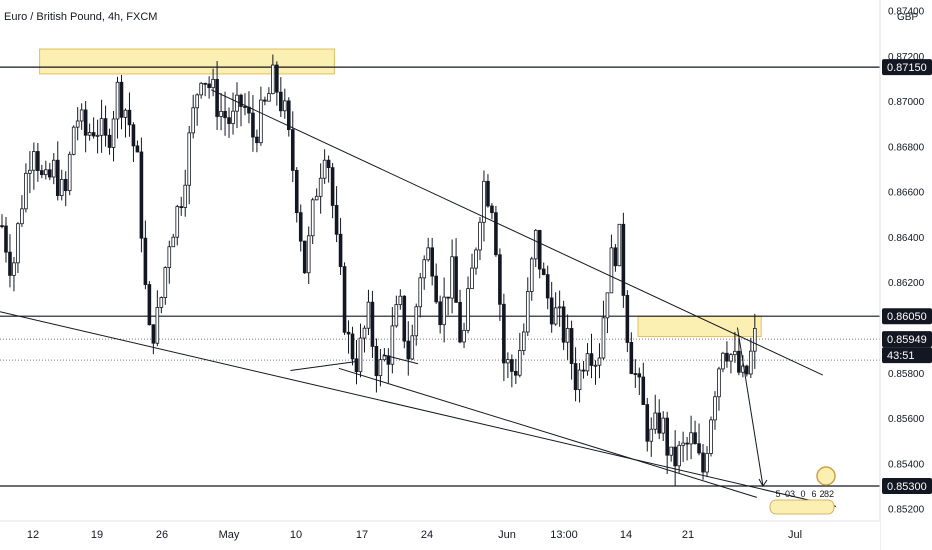 The height and width of the screenshot is (550, 932). I want to click on time-axis: 12 19 26 May 10 17 24 Jun 13:00 14 21 Jul, so click(440, 535).